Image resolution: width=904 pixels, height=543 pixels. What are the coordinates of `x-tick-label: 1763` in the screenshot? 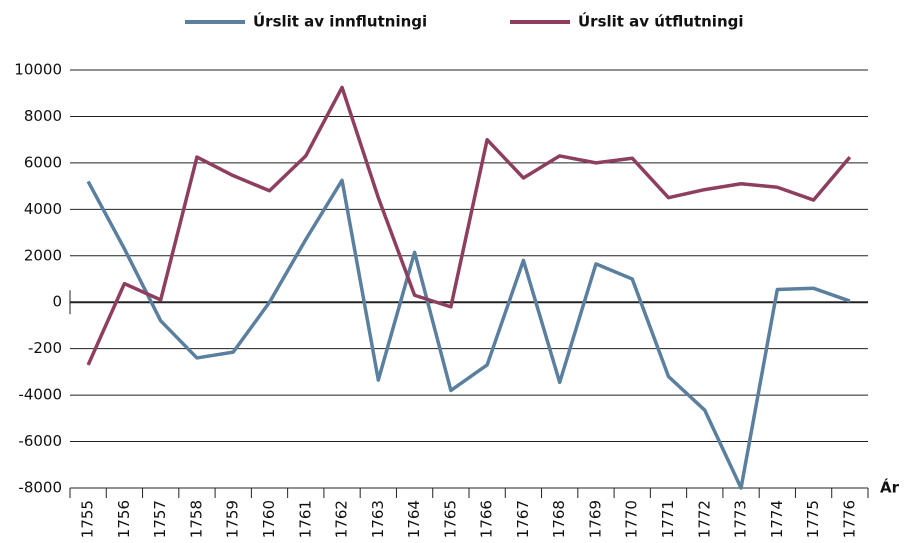 It's located at (378, 519).